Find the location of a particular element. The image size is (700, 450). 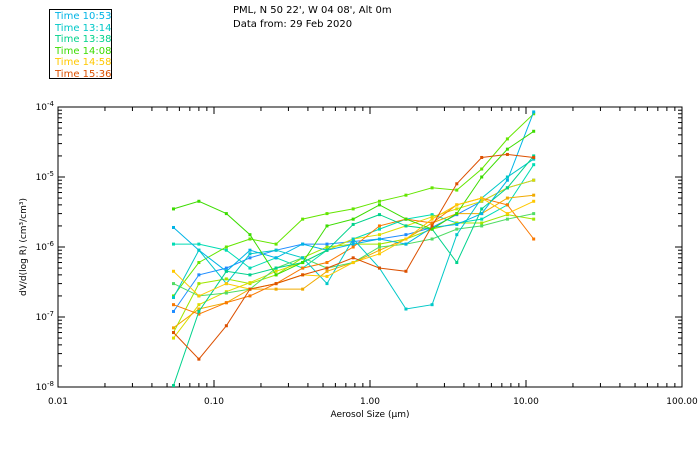

x-tick-label: 10.00 is located at coordinates (526, 402).